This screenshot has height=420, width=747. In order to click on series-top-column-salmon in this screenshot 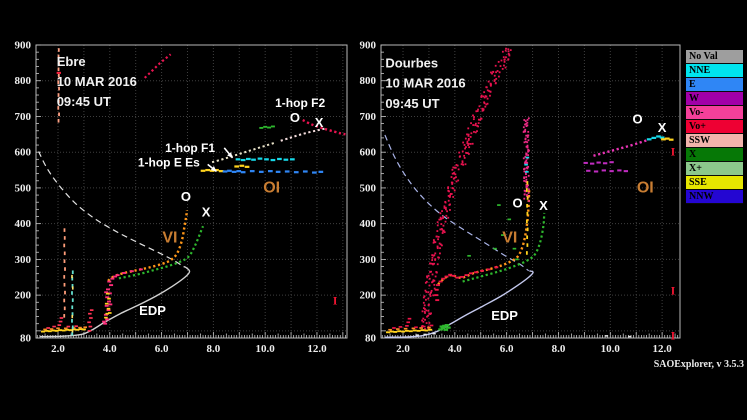, I will do `click(58, 85)`.